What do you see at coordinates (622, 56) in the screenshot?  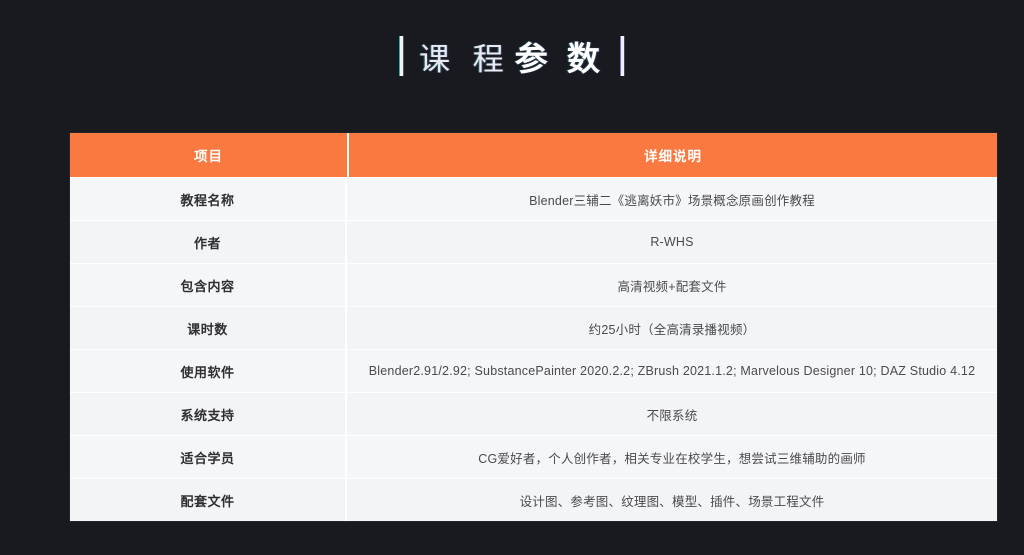 I see `title-right-bar-icon` at bounding box center [622, 56].